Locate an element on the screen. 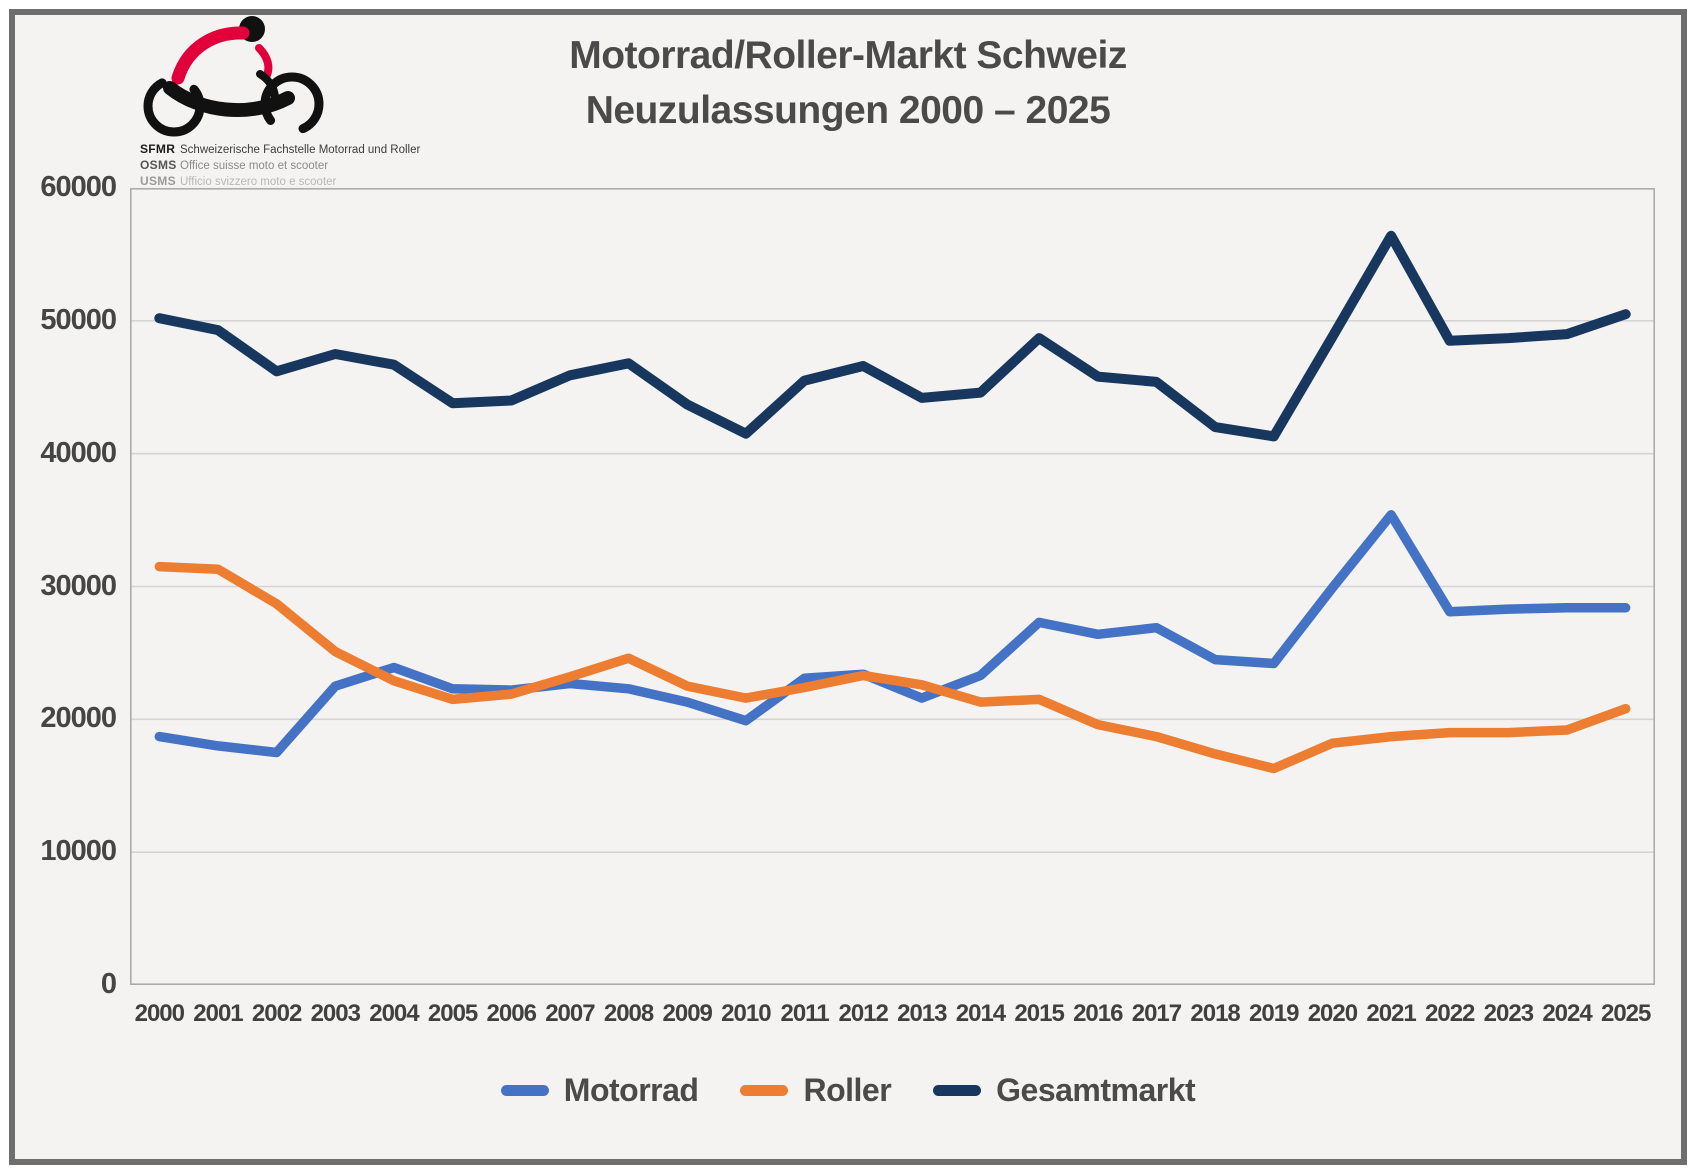 This screenshot has width=1696, height=1174. y-axis-label: 40000 is located at coordinates (78, 452).